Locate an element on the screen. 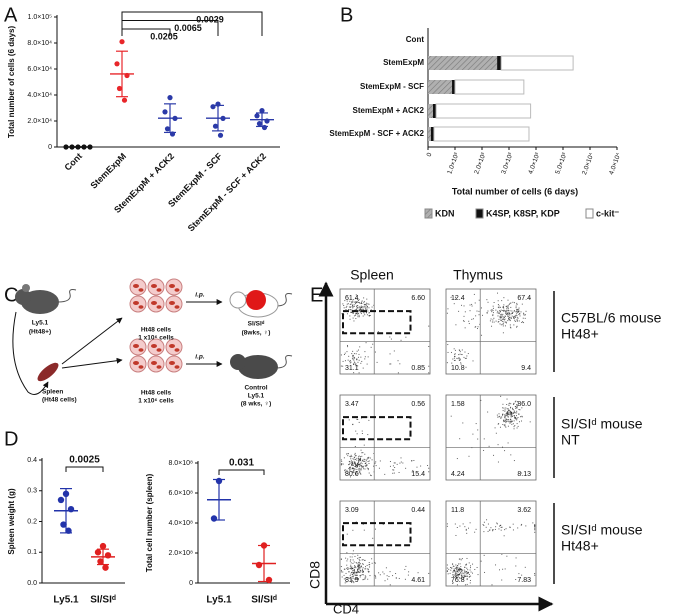  panel-label: E is located at coordinates (316, 295).